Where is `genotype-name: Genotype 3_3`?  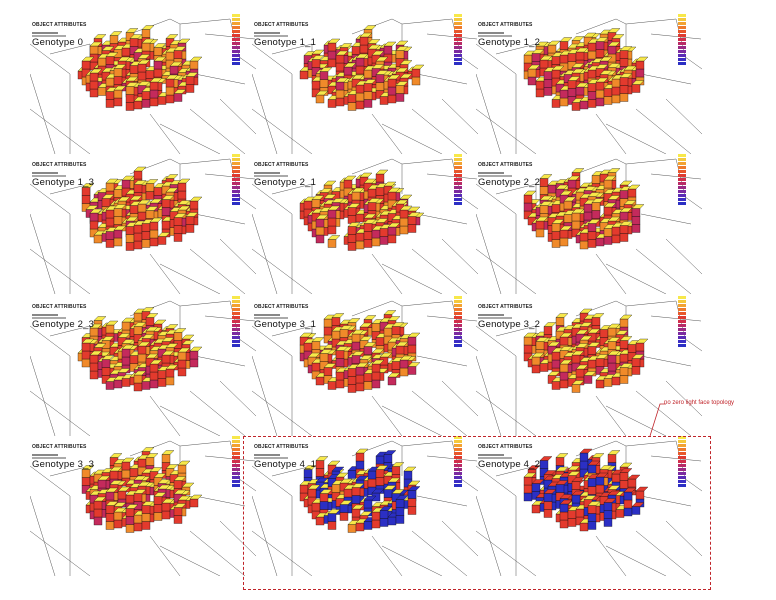
genotype-name: Genotype 3_3 is located at coordinates (63, 464).